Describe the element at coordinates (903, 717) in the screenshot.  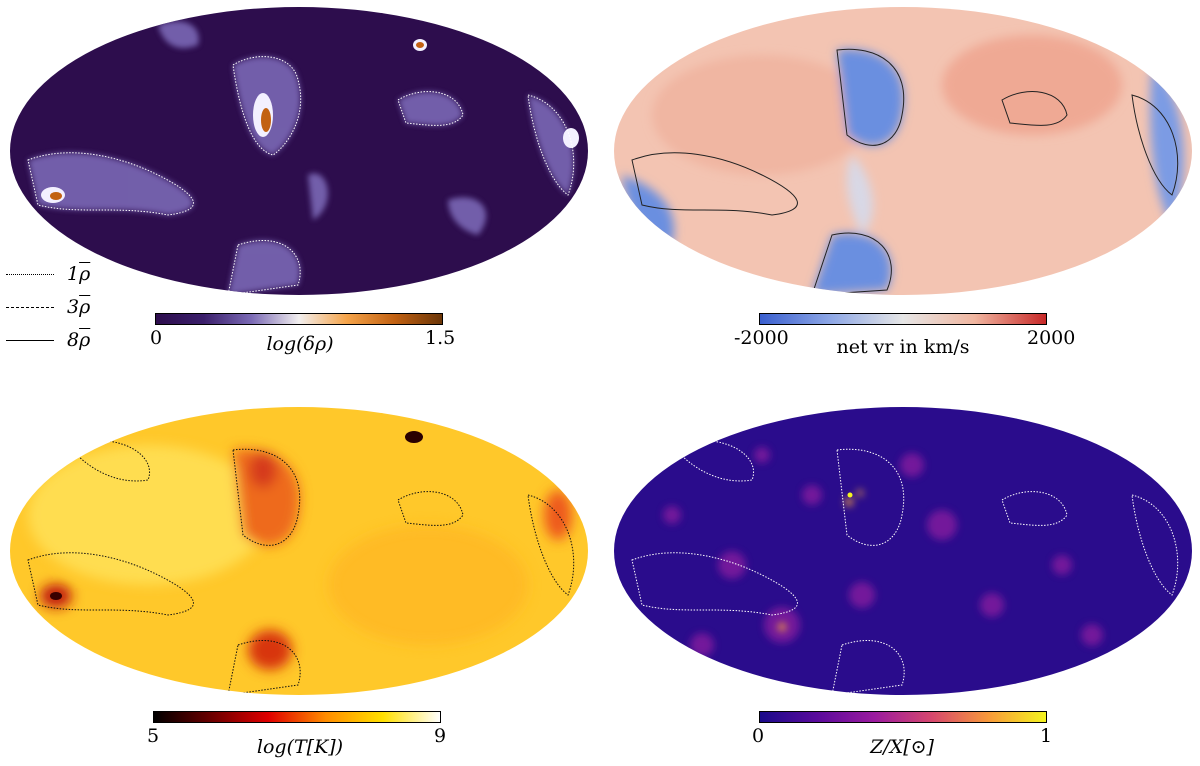
I see `metallicity-colorbar` at that location.